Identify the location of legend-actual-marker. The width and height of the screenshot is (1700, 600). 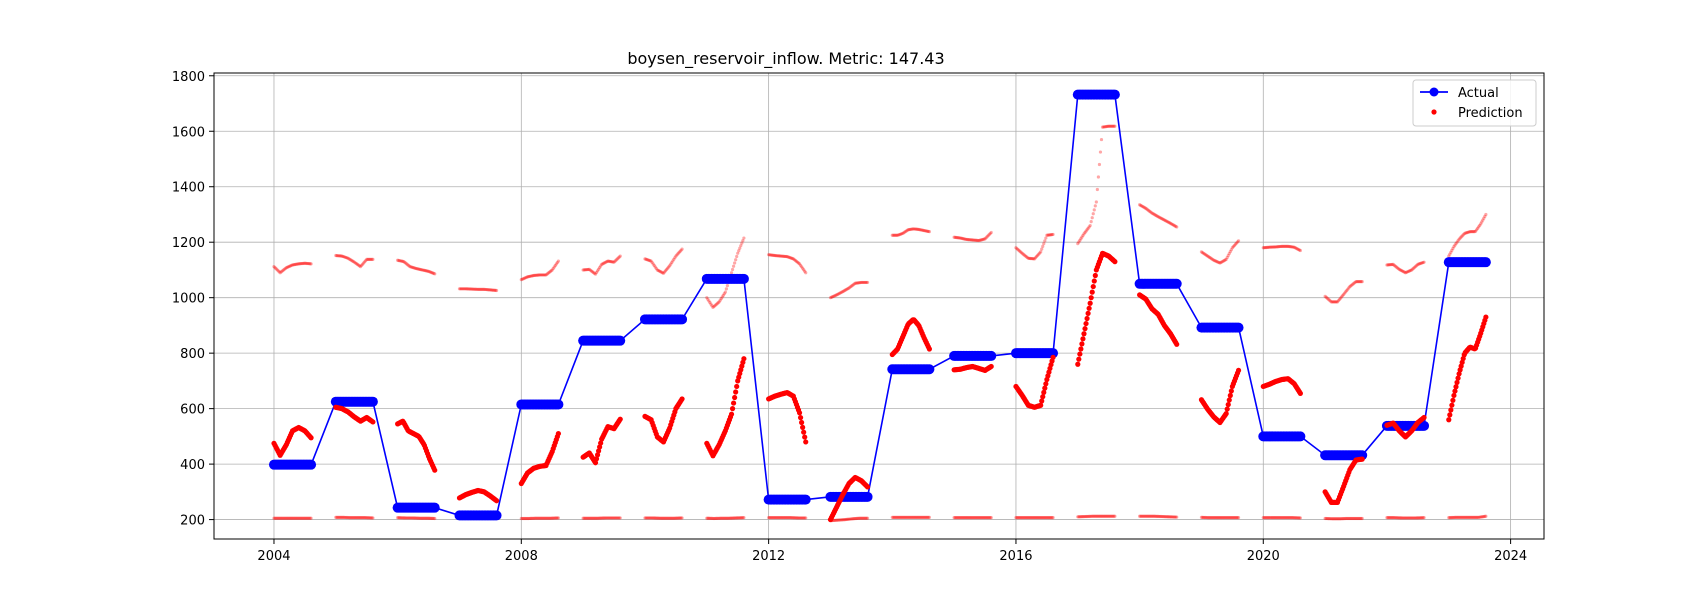
(1434, 92).